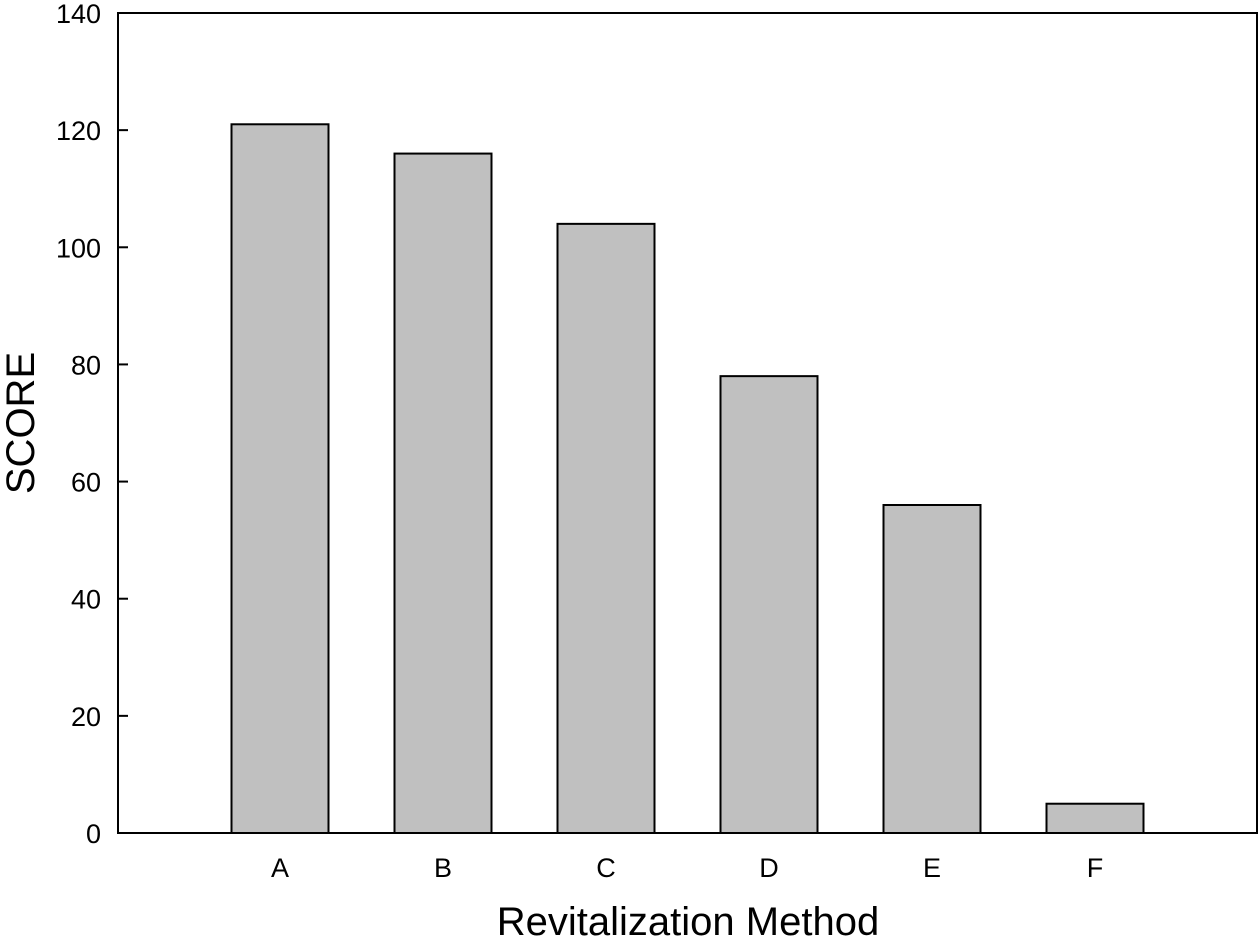  I want to click on bar-a, so click(280, 479).